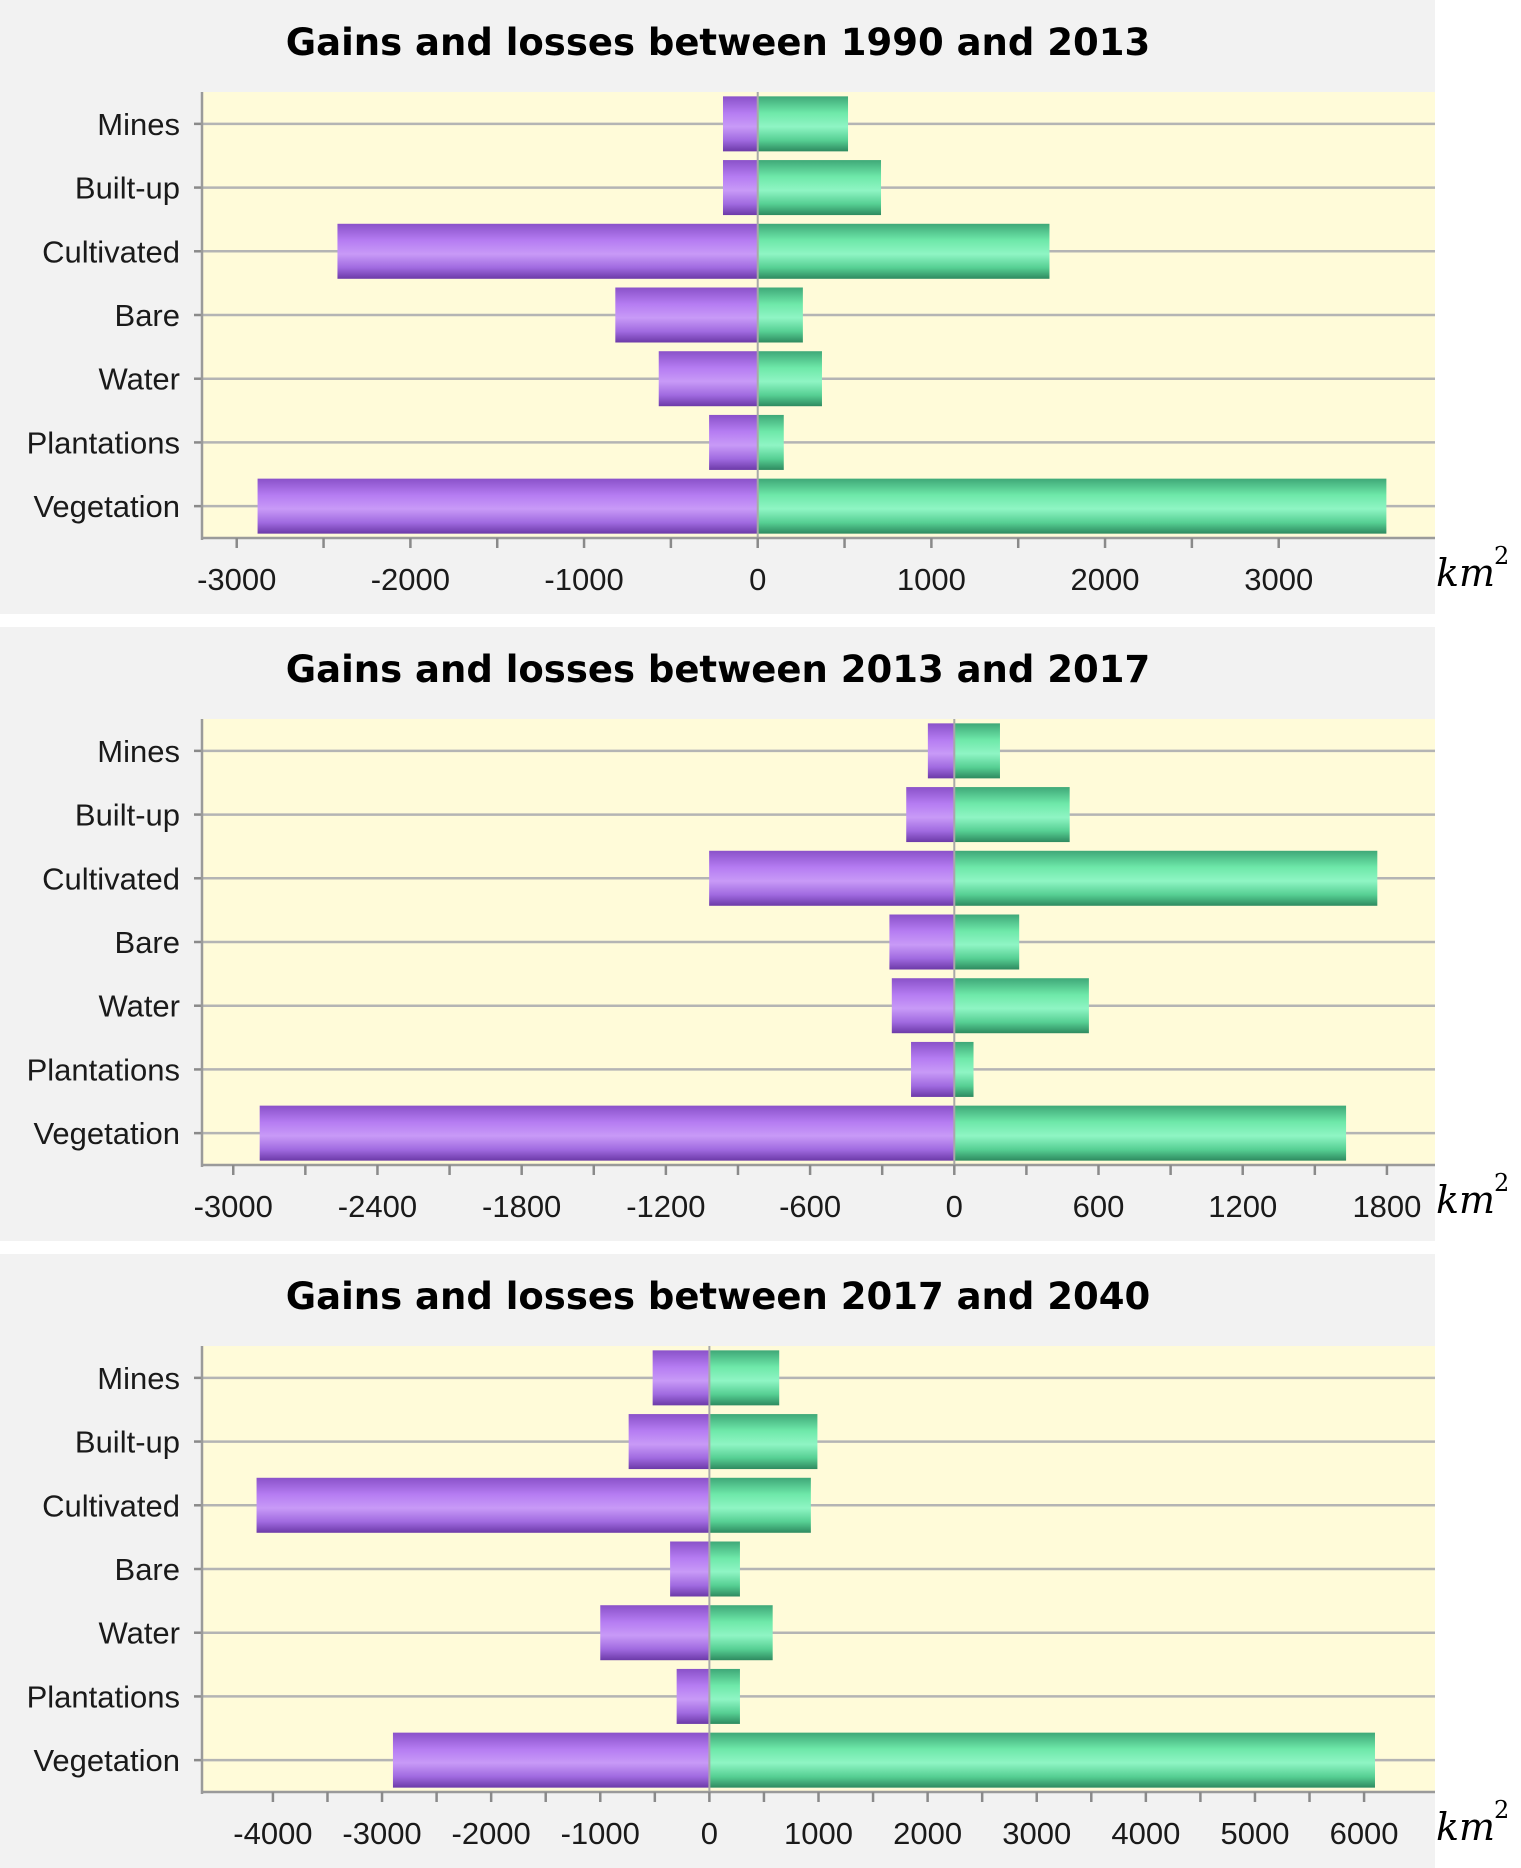 The image size is (1521, 1868). I want to click on chart-title: Gains and losses between 2013 and 2017, so click(718, 669).